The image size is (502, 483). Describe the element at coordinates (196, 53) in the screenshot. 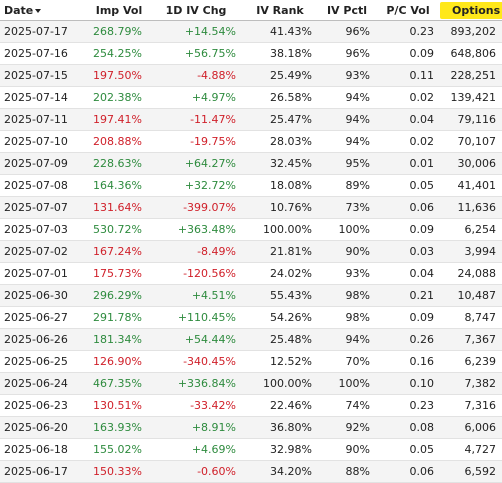

I see `cell-1d-iv-chg: +56.75%` at that location.